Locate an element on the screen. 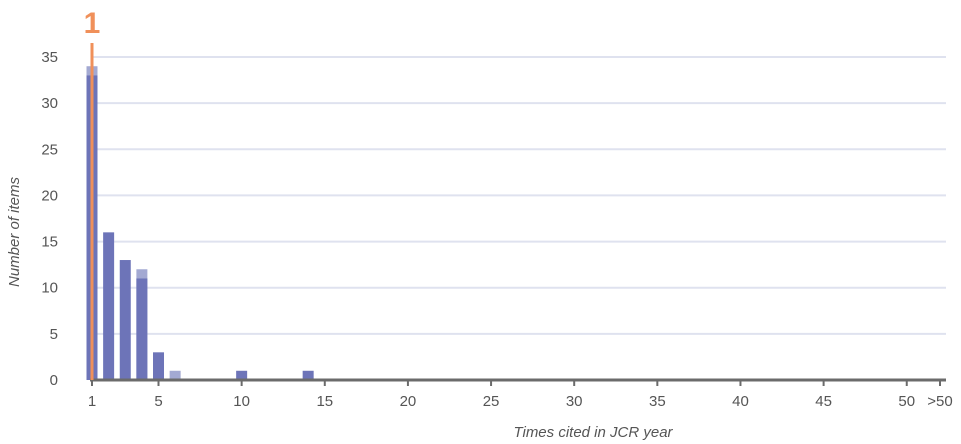 The height and width of the screenshot is (444, 961). x-tick-label: >50 is located at coordinates (939, 401).